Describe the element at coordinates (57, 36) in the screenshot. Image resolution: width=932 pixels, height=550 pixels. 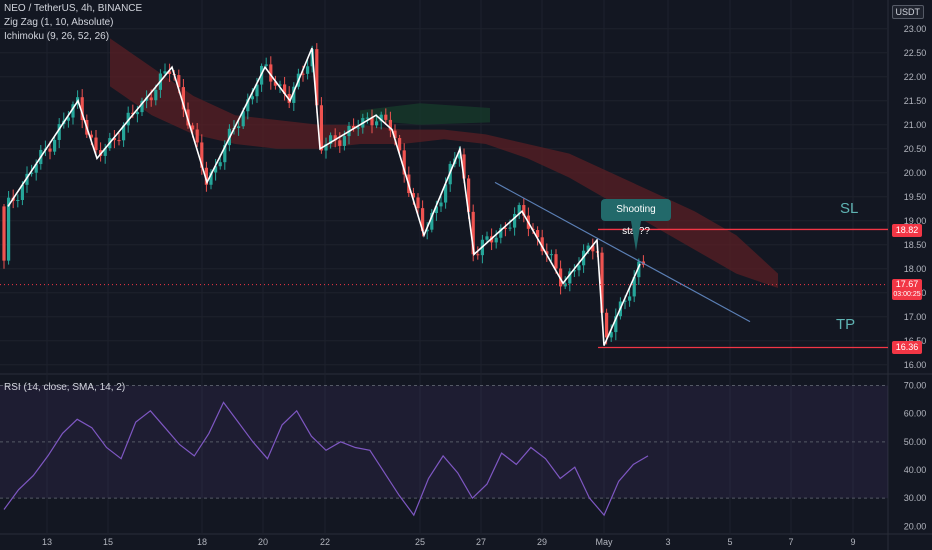
I see `ichimoku-legend: Ichimoku (9, 26, 52, 26)` at that location.